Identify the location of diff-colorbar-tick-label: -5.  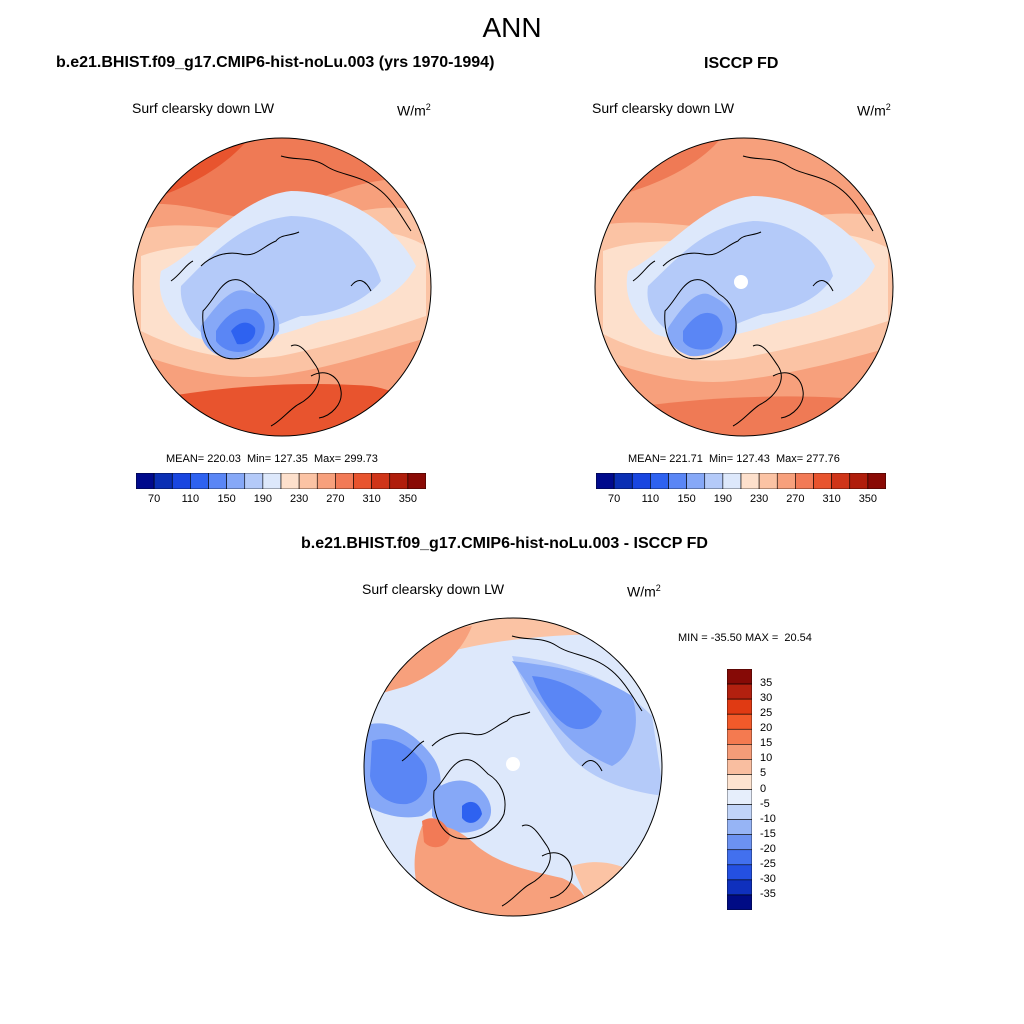
(765, 803).